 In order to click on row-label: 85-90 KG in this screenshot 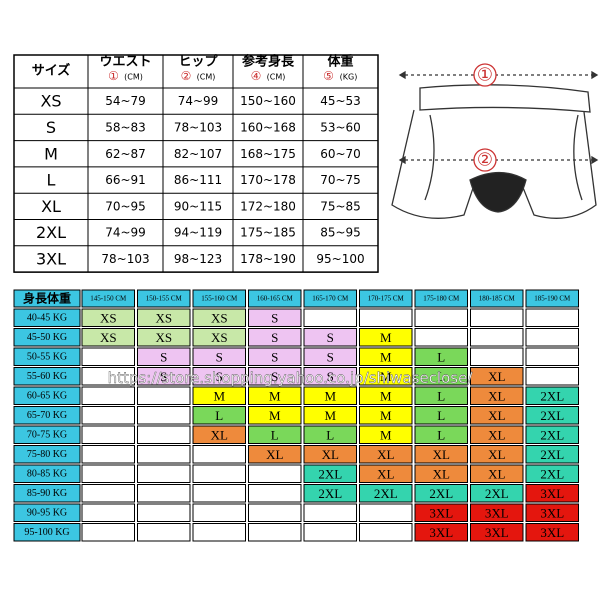, I will do `click(47, 493)`.